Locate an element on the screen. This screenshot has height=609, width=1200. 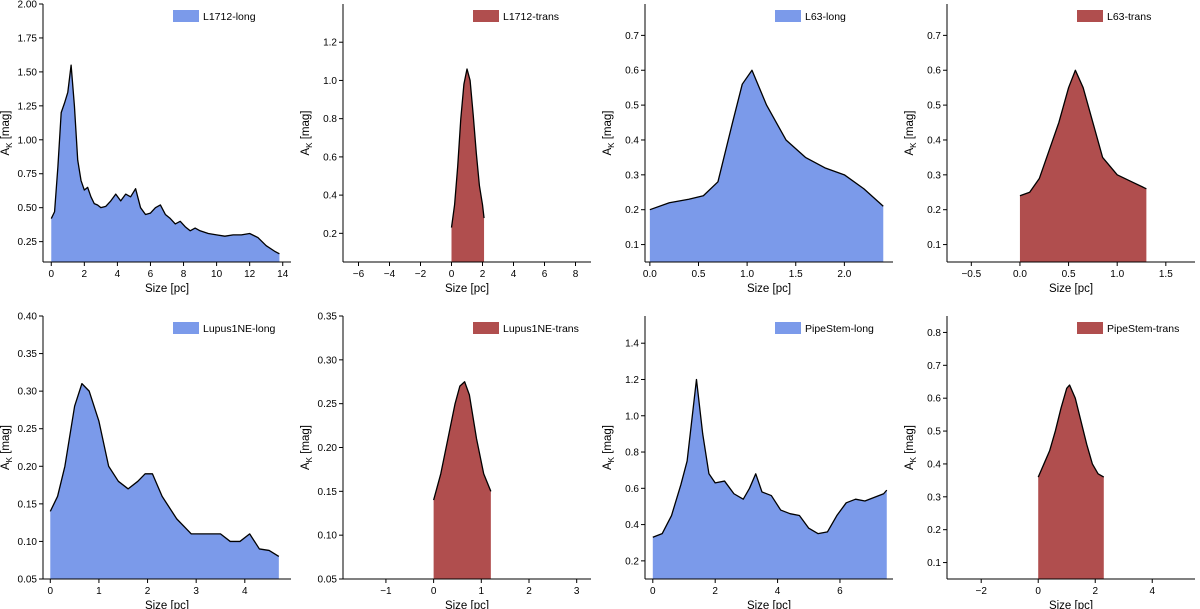
y-tick-label: 0.50 is located at coordinates (28, 208).